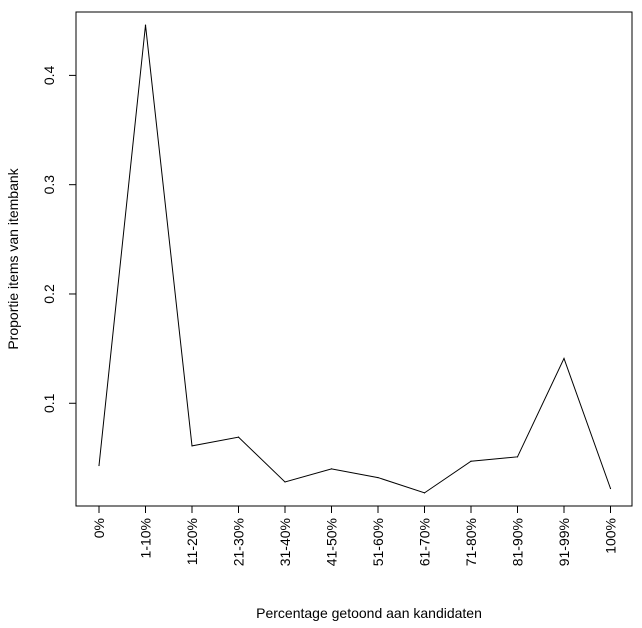  Describe the element at coordinates (58, 239) in the screenshot. I see `y-axis: 0.1 0.2 0.3 0.4` at that location.